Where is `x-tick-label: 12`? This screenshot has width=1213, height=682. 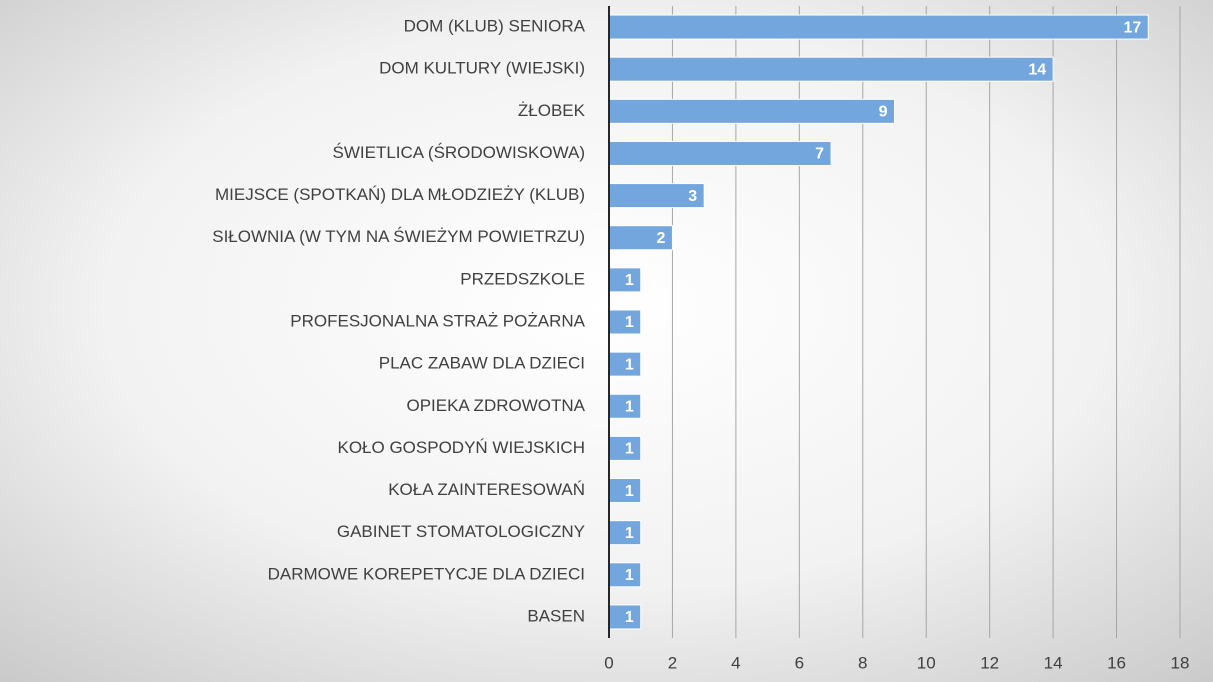 x-tick-label: 12 is located at coordinates (989, 662).